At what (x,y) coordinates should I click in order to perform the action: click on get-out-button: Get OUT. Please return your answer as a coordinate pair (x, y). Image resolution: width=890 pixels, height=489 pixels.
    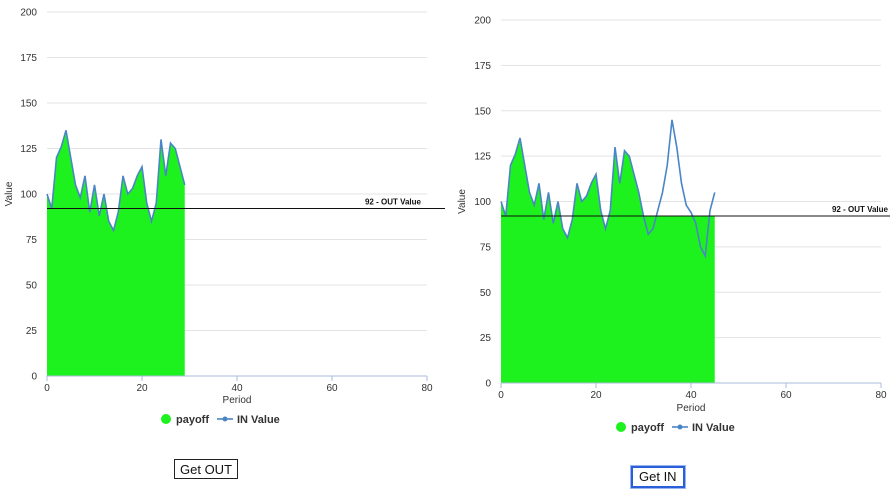
    Looking at the image, I should click on (206, 469).